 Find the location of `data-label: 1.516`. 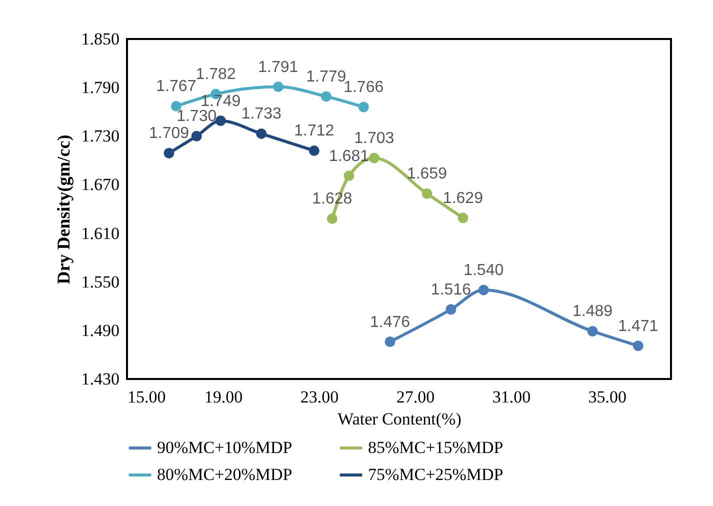

data-label: 1.516 is located at coordinates (451, 289).